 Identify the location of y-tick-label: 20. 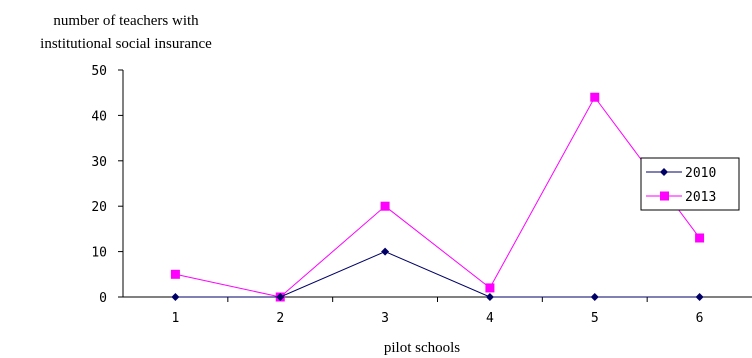
(99, 207).